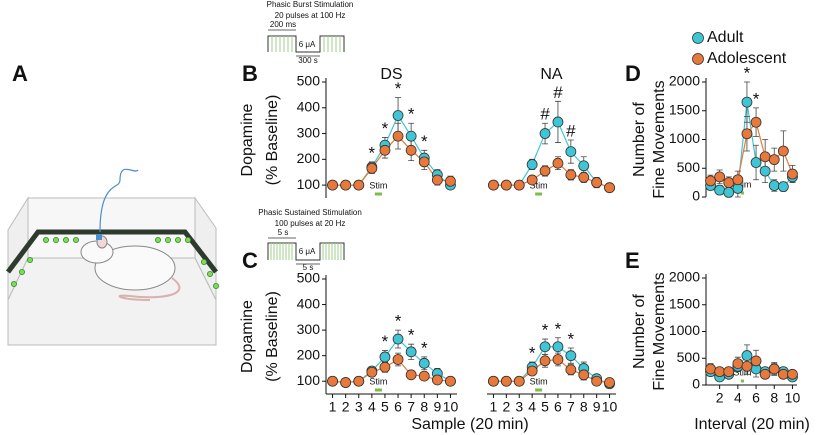 This screenshot has width=817, height=435. Describe the element at coordinates (346, 407) in the screenshot. I see `x-tick-label: 2` at that location.